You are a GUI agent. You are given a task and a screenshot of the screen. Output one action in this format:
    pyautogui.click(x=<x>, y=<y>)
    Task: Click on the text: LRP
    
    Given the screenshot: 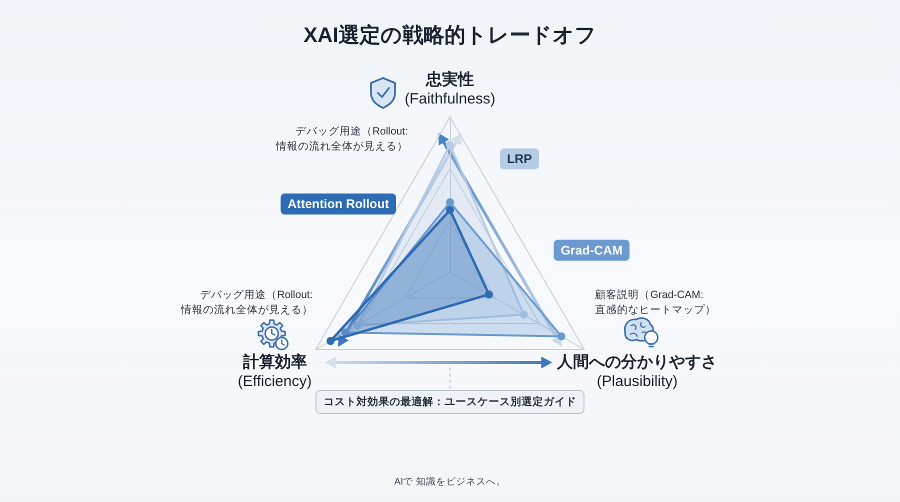 What is the action you would take?
    pyautogui.click(x=519, y=159)
    